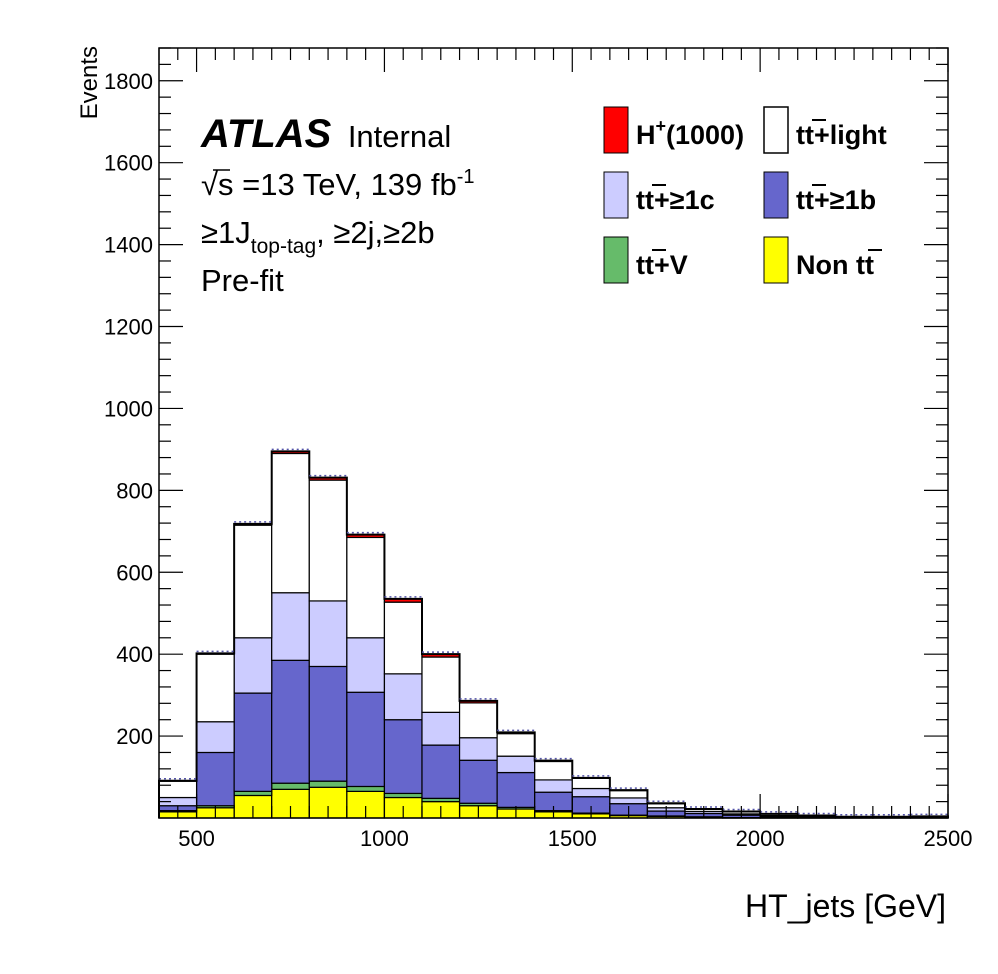 The width and height of the screenshot is (998, 974). Describe the element at coordinates (616, 260) in the screenshot. I see `legend-swatch-ttv` at that location.